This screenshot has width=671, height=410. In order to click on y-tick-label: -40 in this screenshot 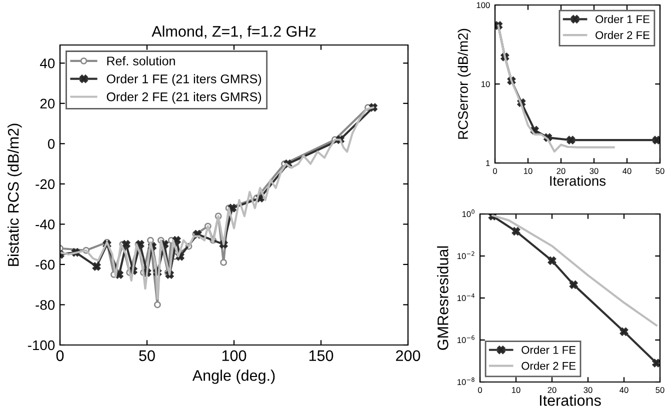, I will do `click(45, 225)`.